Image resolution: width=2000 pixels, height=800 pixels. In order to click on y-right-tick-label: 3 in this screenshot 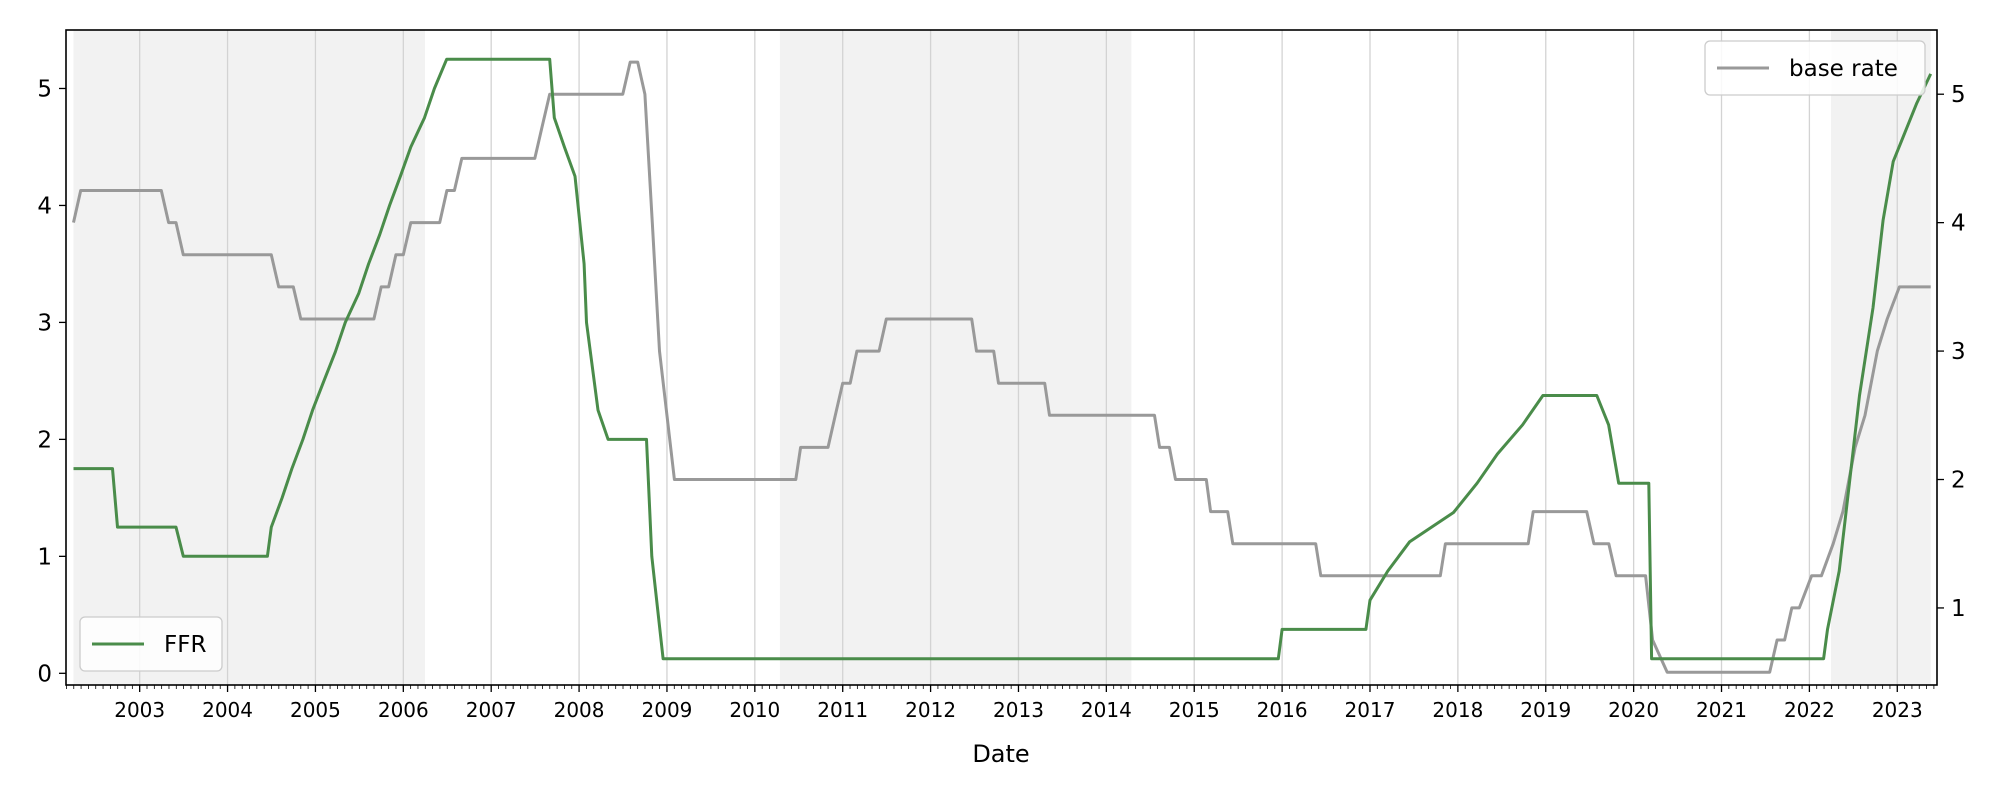, I will do `click(1958, 352)`.